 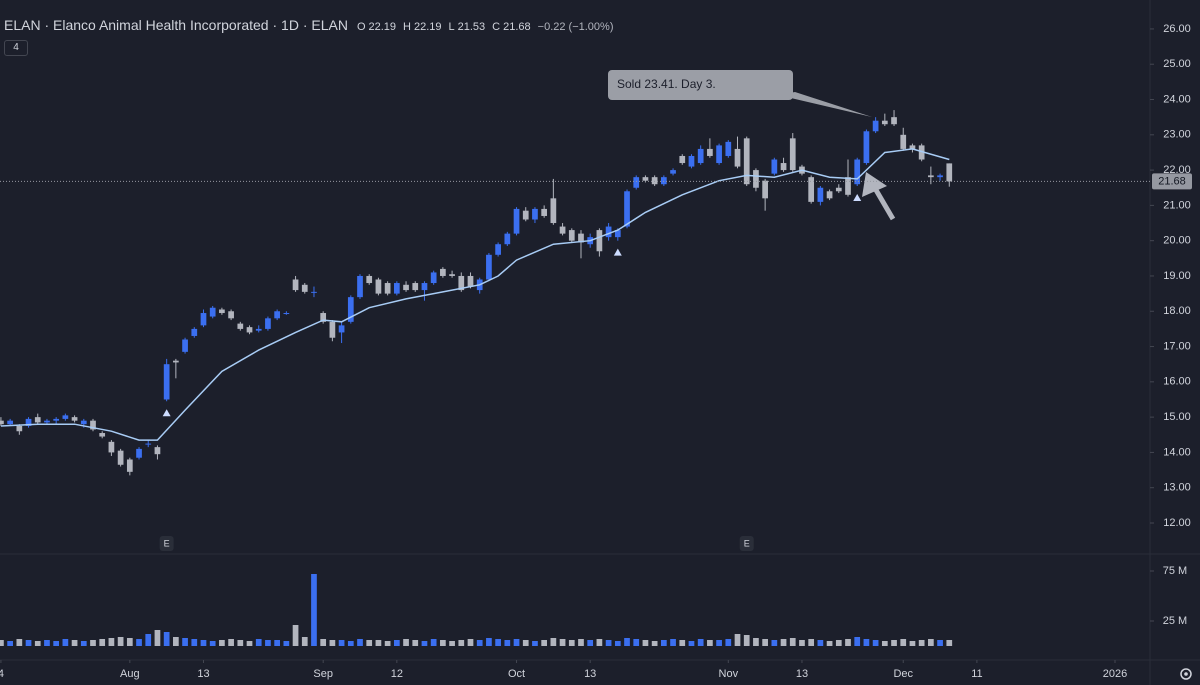 I want to click on price-label-box, so click(x=1172, y=181).